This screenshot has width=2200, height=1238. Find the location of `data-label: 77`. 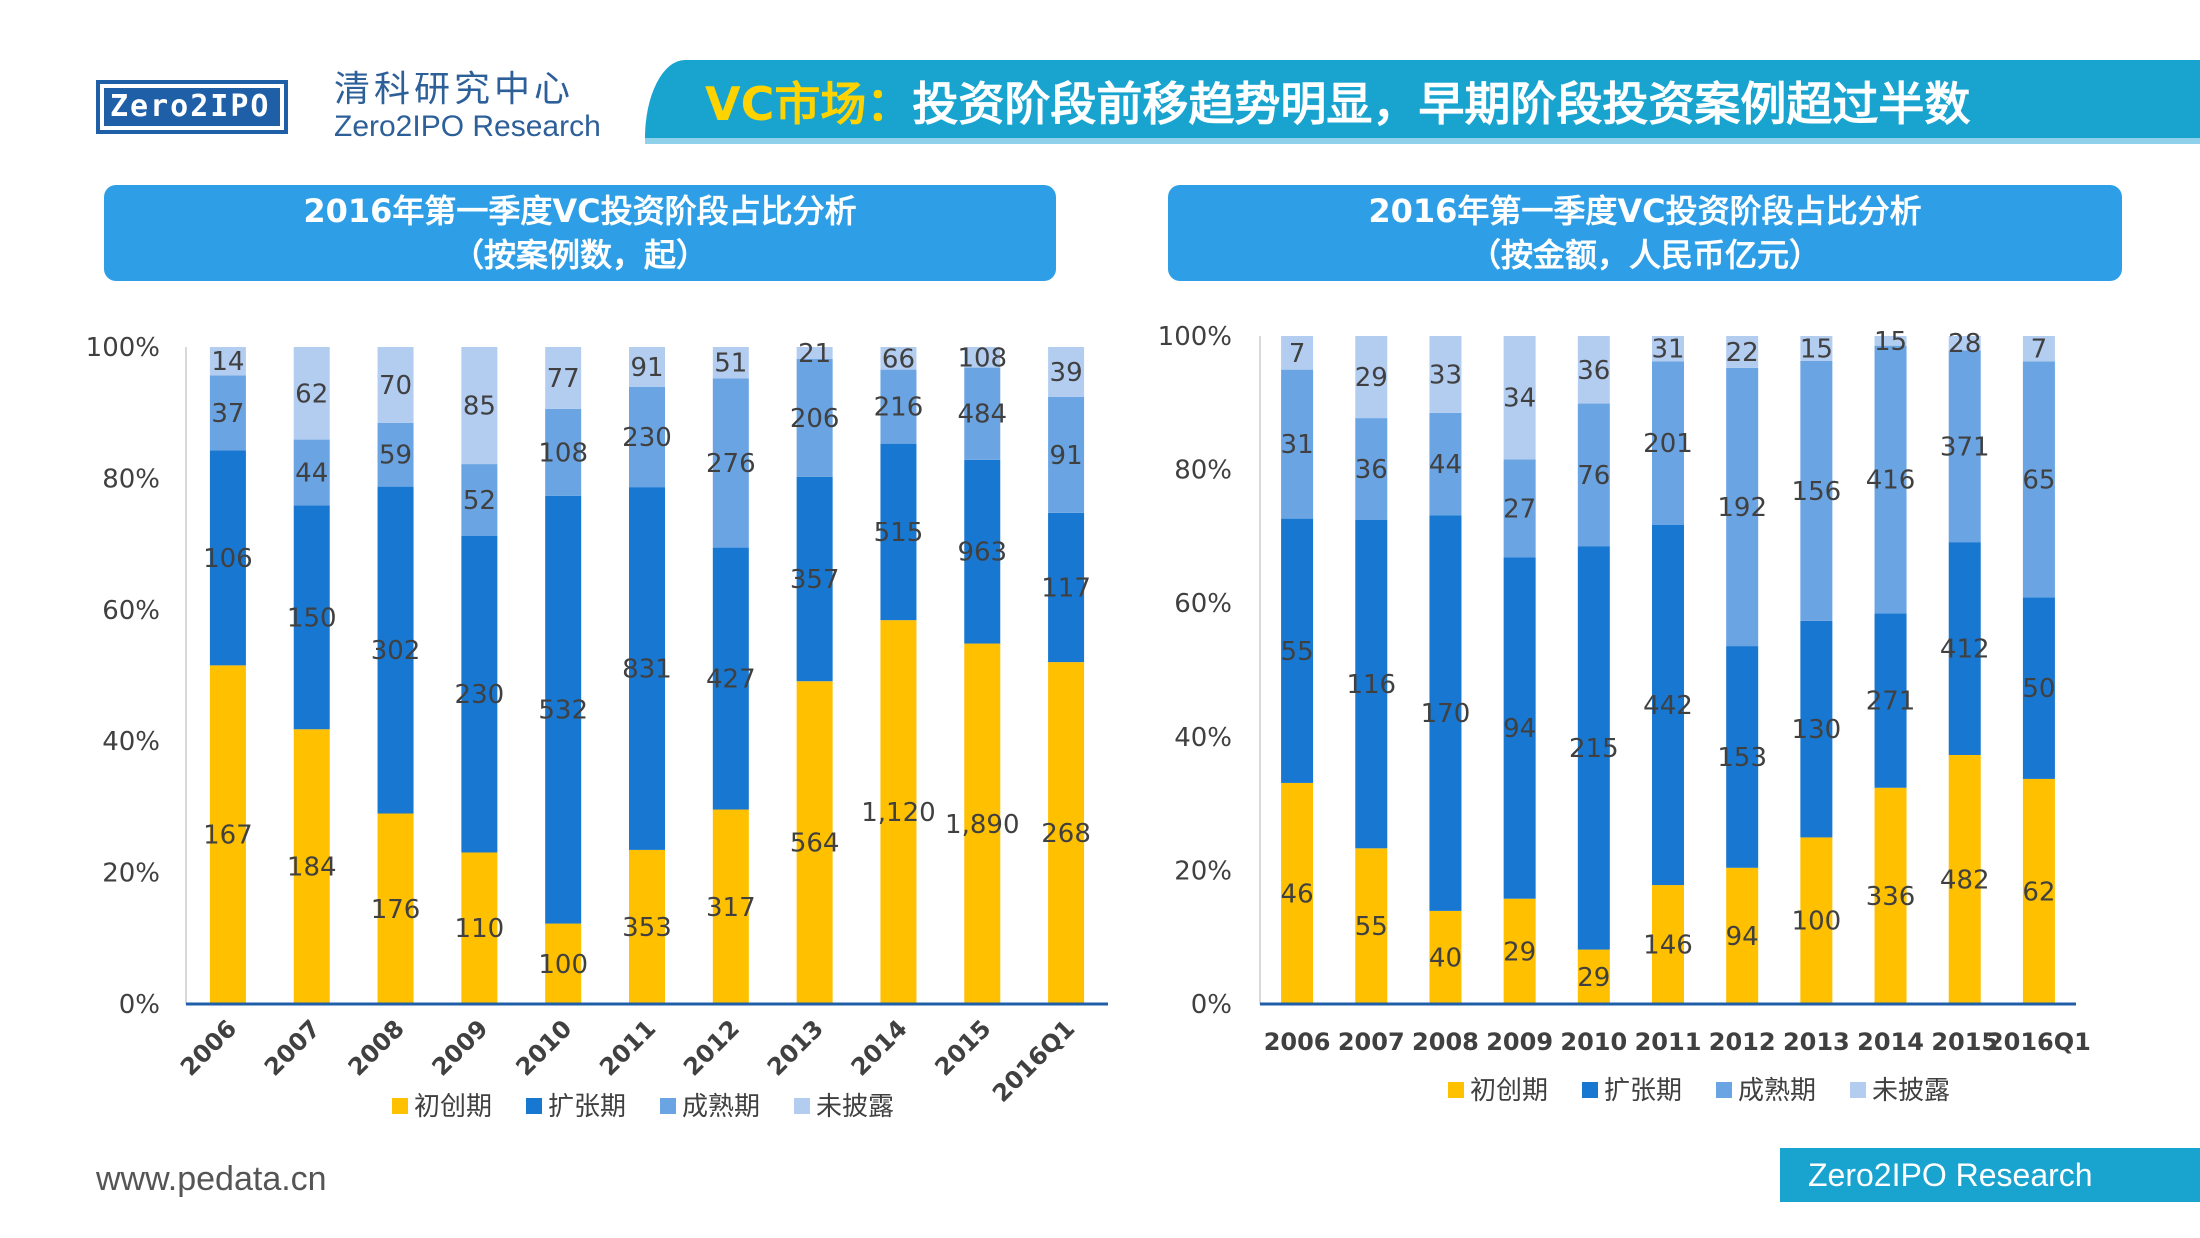

data-label: 77 is located at coordinates (563, 379).